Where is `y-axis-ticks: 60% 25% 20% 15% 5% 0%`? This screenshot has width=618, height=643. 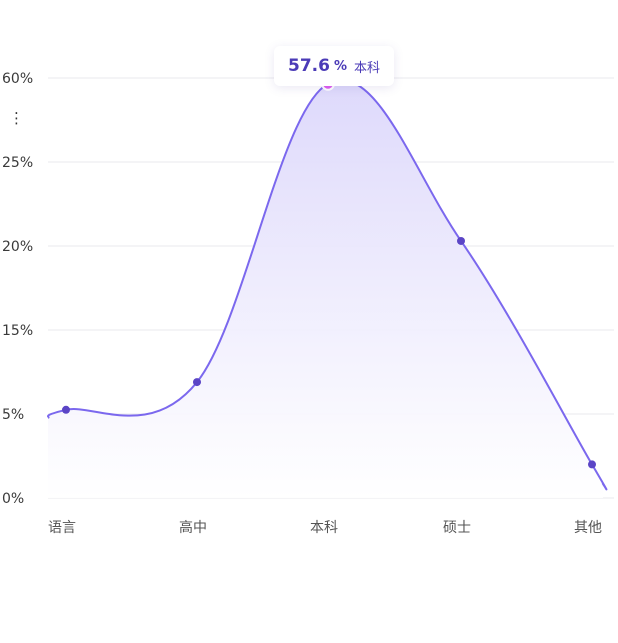
y-axis-ticks: 60% 25% 20% 15% 5% 0% is located at coordinates (17, 289).